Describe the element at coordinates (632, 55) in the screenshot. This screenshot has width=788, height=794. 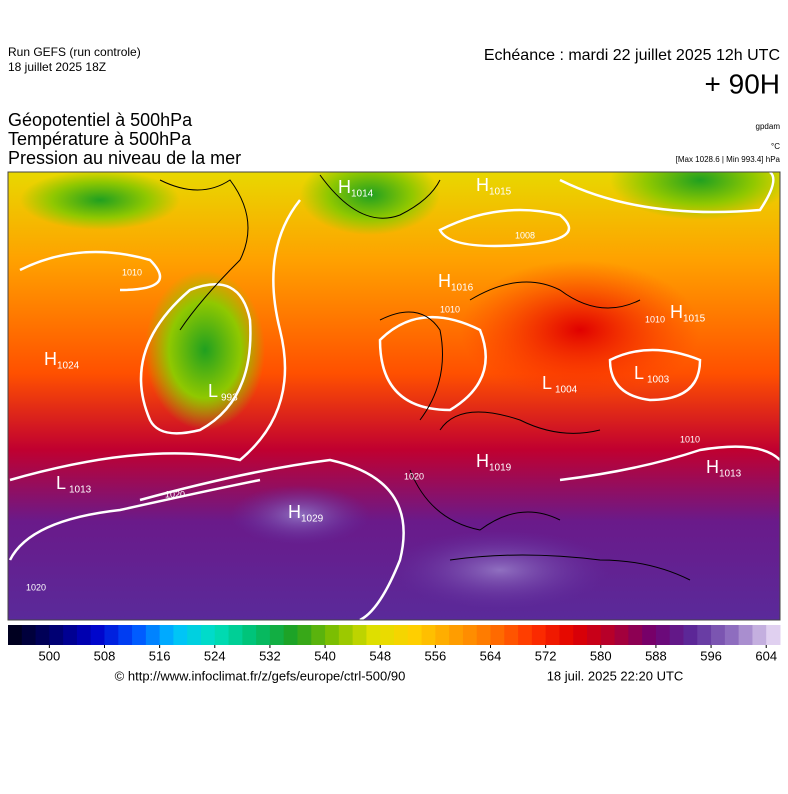
I see `valid-time: Echéance : mardi 22 juillet 2025 12h UTC` at that location.